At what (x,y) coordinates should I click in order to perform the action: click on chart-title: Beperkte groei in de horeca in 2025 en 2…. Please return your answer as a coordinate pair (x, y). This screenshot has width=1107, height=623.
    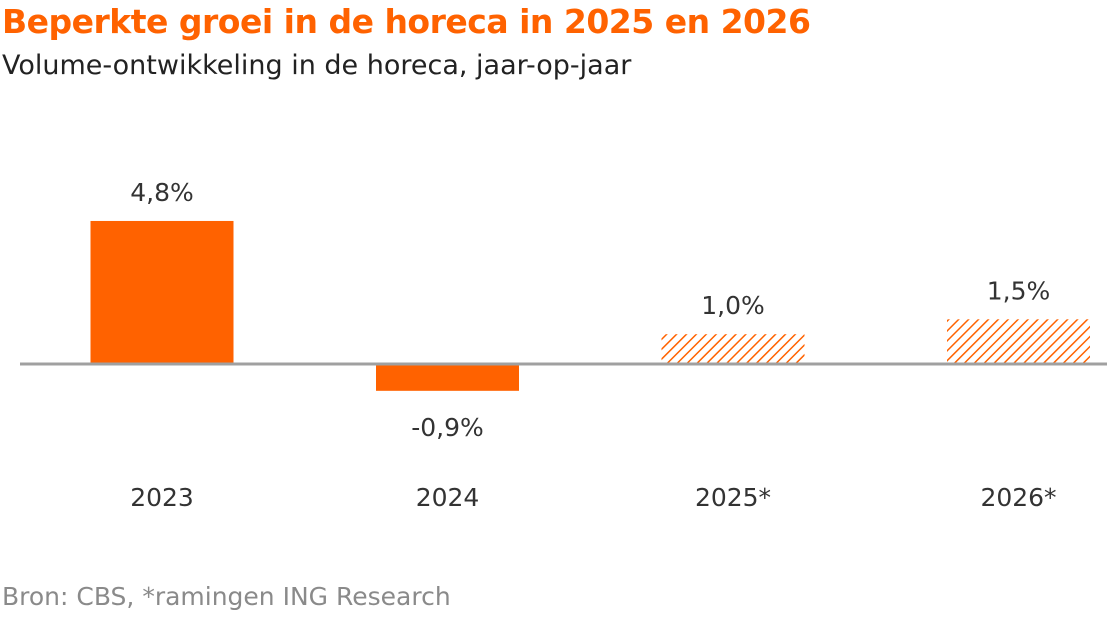
    Looking at the image, I should click on (406, 21).